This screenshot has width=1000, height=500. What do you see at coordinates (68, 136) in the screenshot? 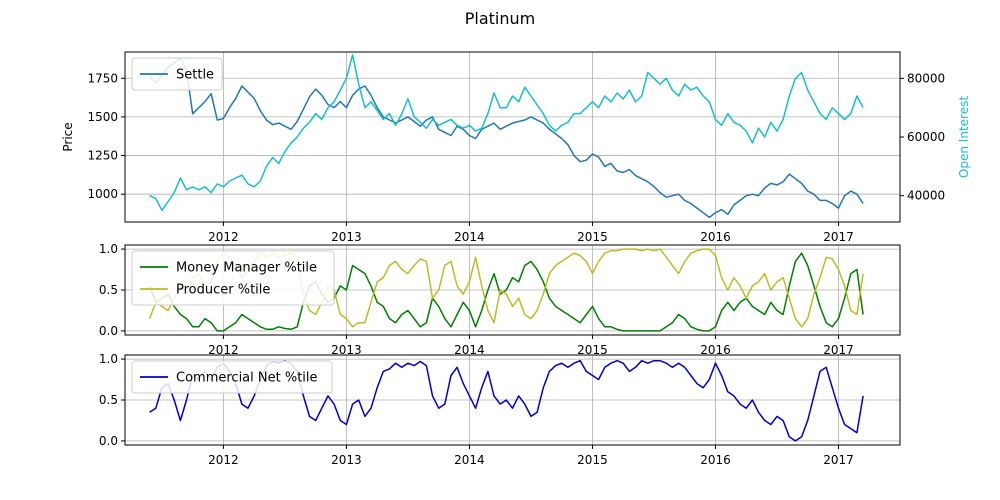
I see `y-axis-label: Price` at bounding box center [68, 136].